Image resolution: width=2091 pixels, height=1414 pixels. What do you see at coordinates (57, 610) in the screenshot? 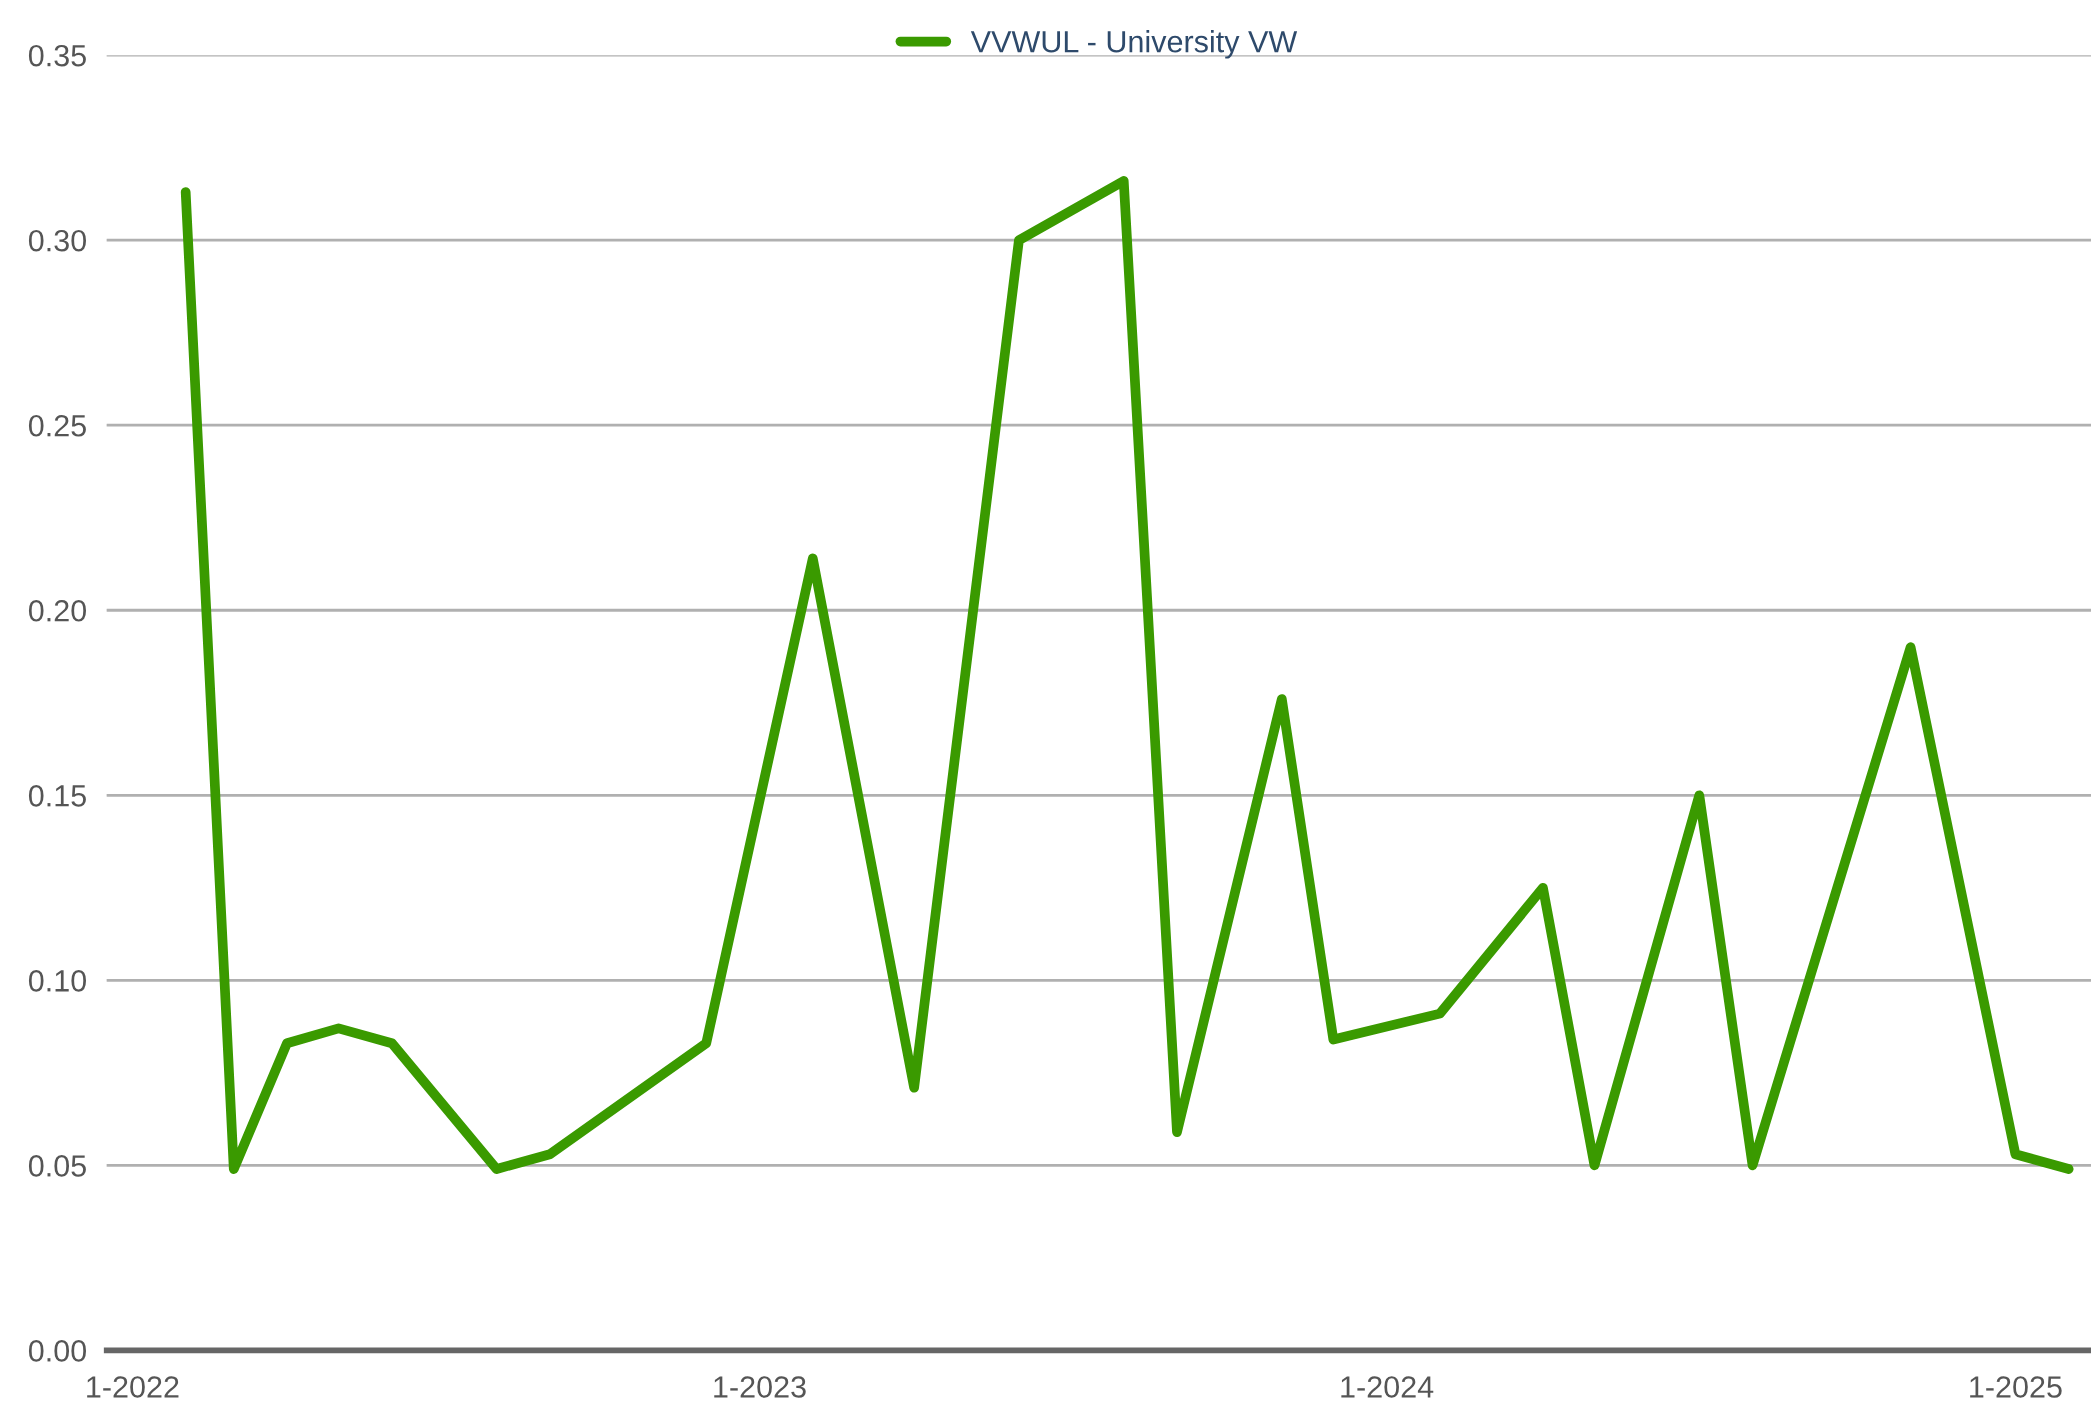
I see `y-tick-label: 0.20` at bounding box center [57, 610].